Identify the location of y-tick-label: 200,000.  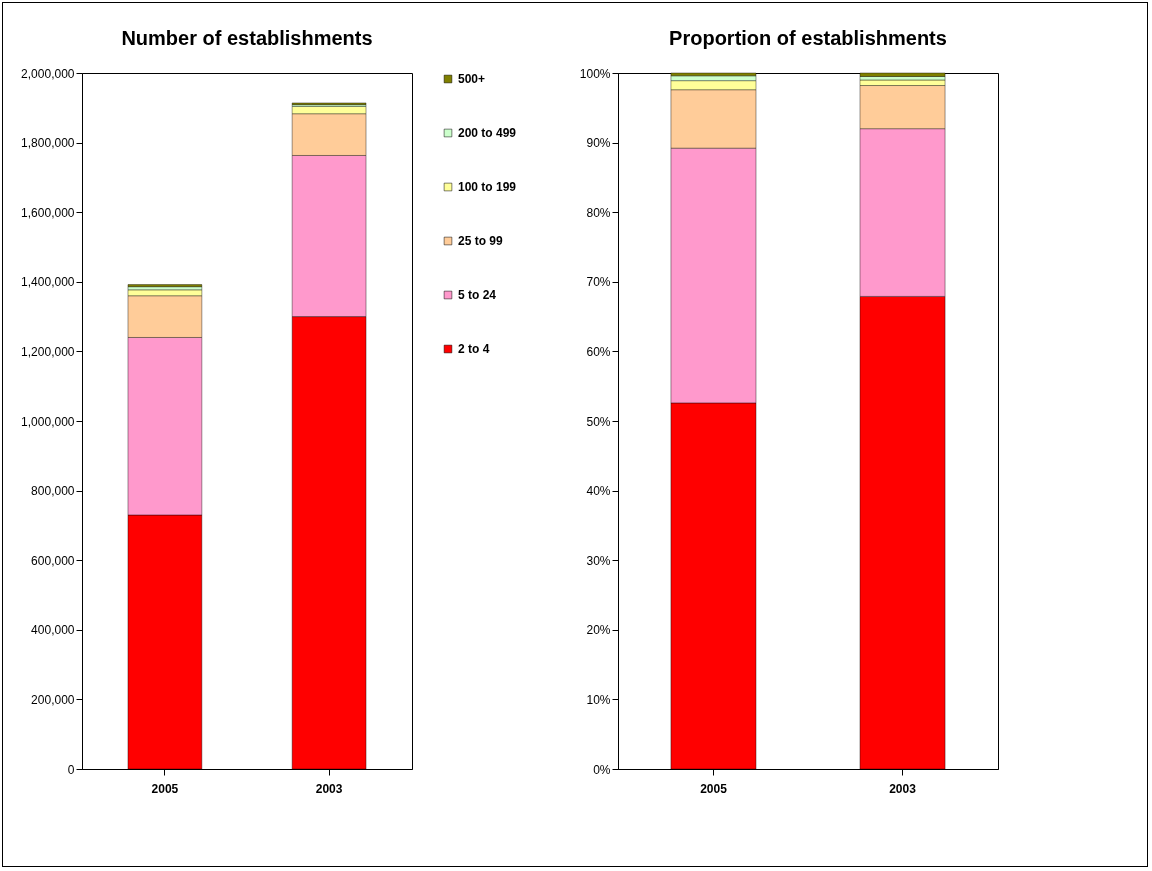
(53, 699).